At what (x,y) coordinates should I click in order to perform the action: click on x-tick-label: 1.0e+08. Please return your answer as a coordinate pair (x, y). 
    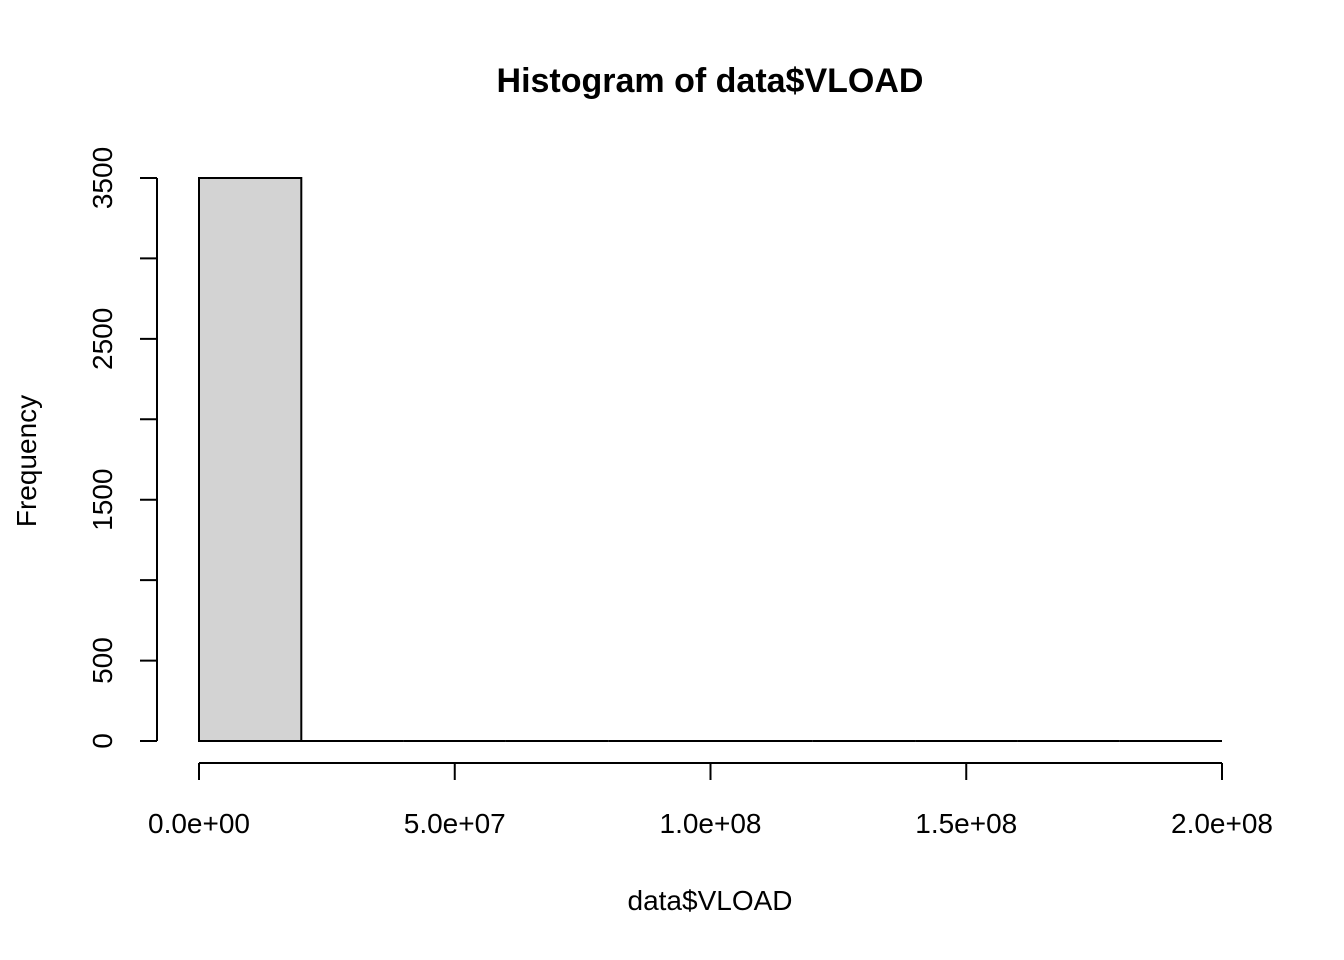
    Looking at the image, I should click on (711, 823).